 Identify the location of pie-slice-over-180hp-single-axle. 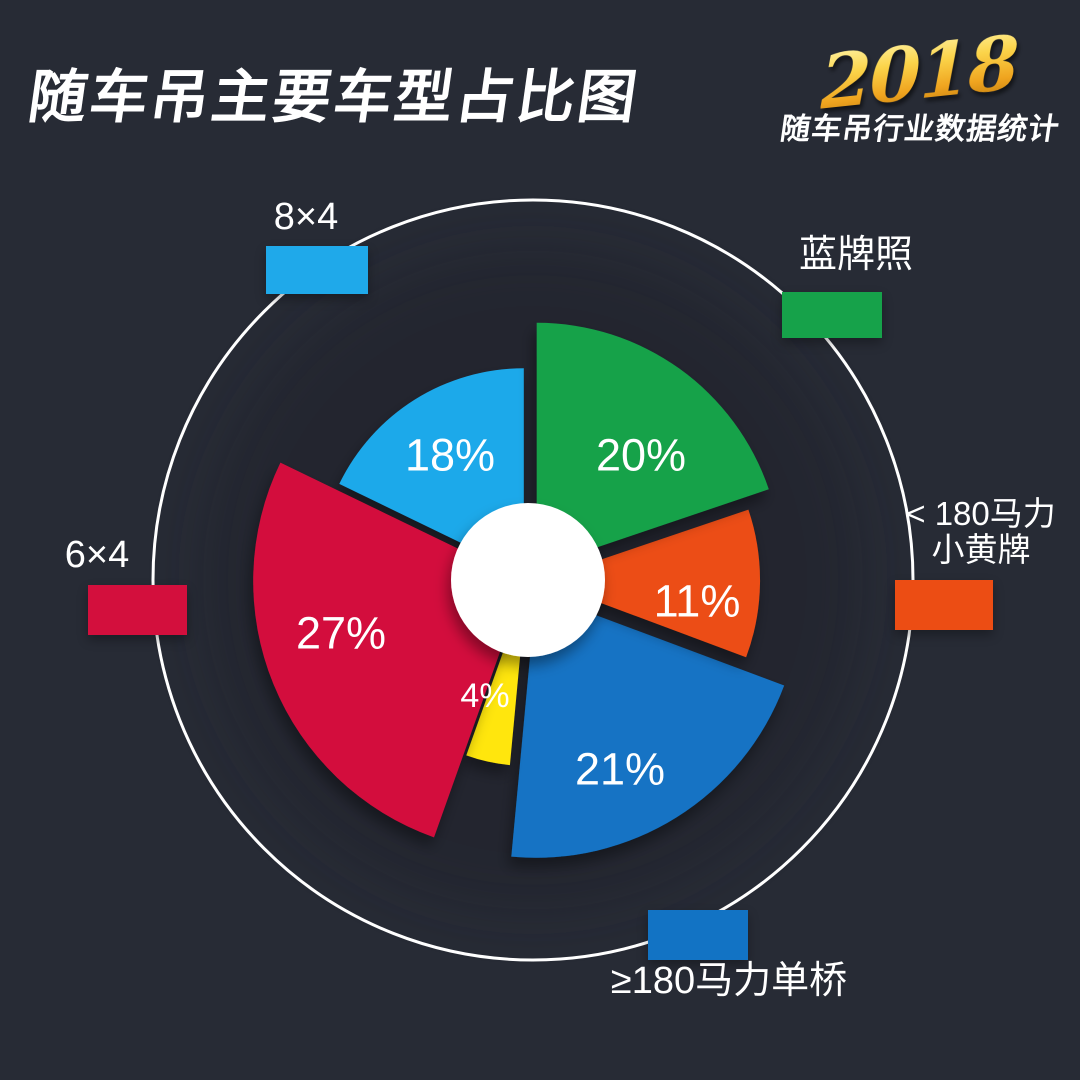
(648, 725).